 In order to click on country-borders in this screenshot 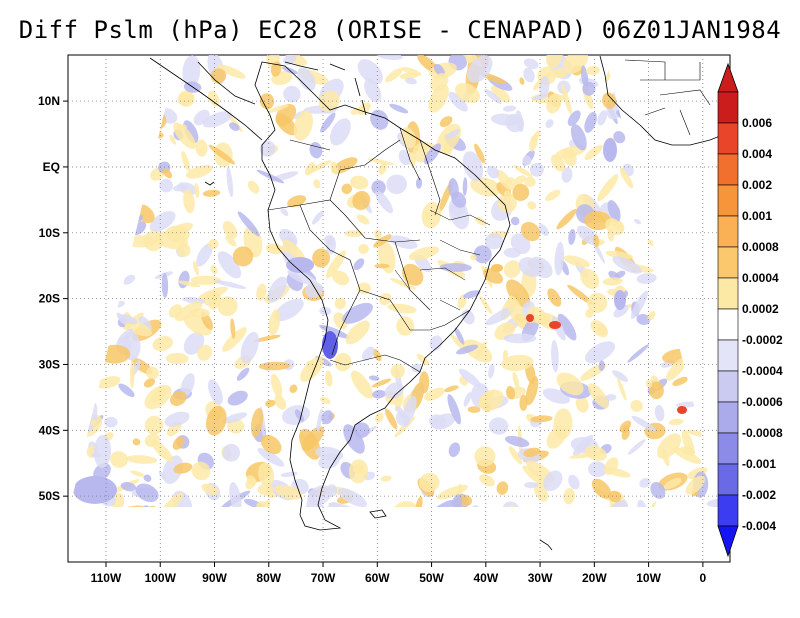, I will do `click(369, 250)`.